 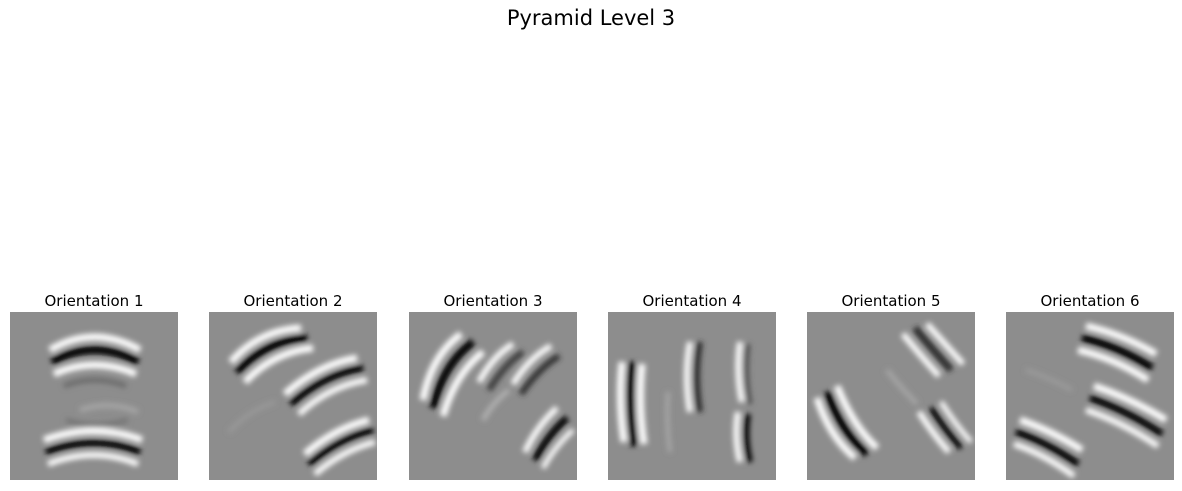 What do you see at coordinates (493, 301) in the screenshot?
I see `panel-3-title: Orientation 3` at bounding box center [493, 301].